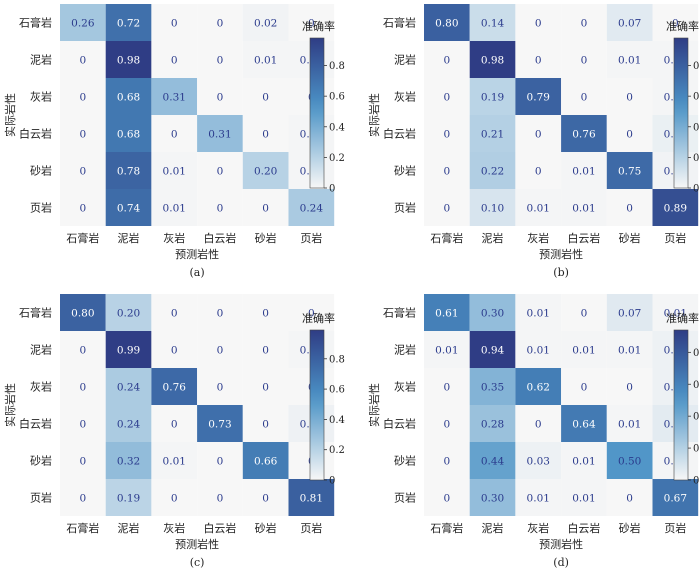 The image size is (700, 576). Describe the element at coordinates (129, 388) in the screenshot. I see `cell-value-label: 0.24` at that location.